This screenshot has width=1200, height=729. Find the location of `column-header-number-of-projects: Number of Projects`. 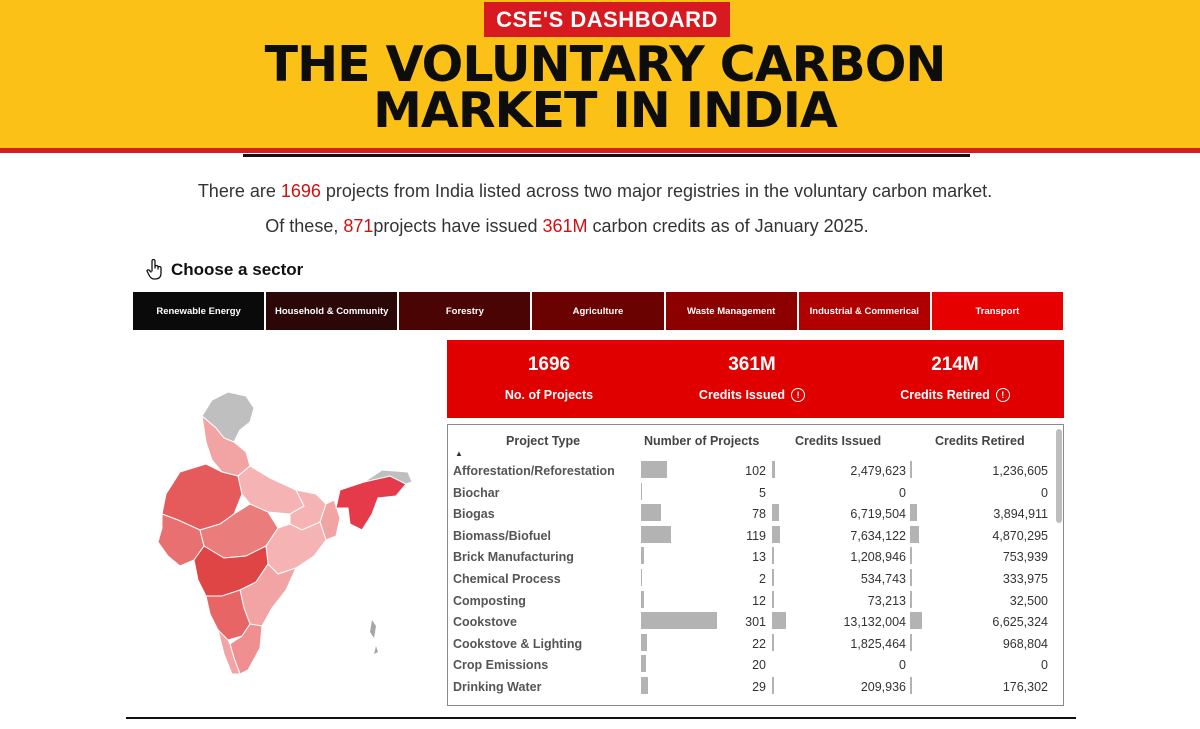

column-header-number-of-projects: Number of Projects is located at coordinates (702, 441).